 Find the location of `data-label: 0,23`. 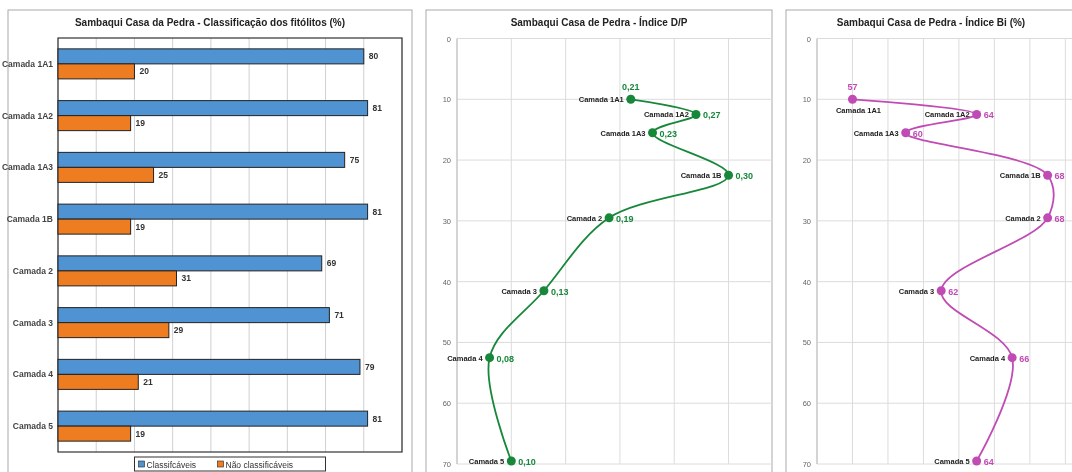

data-label: 0,23 is located at coordinates (668, 133).